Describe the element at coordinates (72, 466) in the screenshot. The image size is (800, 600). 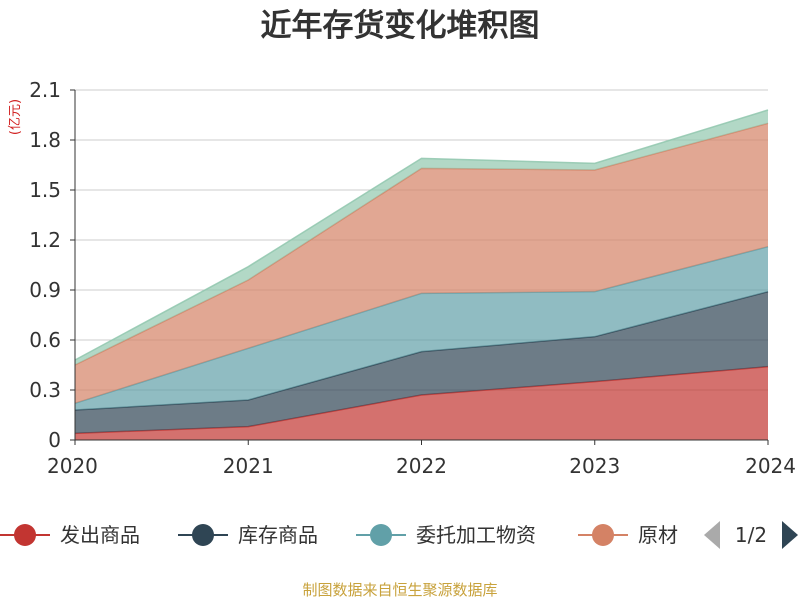
I see `x-tick-label: 2020` at that location.